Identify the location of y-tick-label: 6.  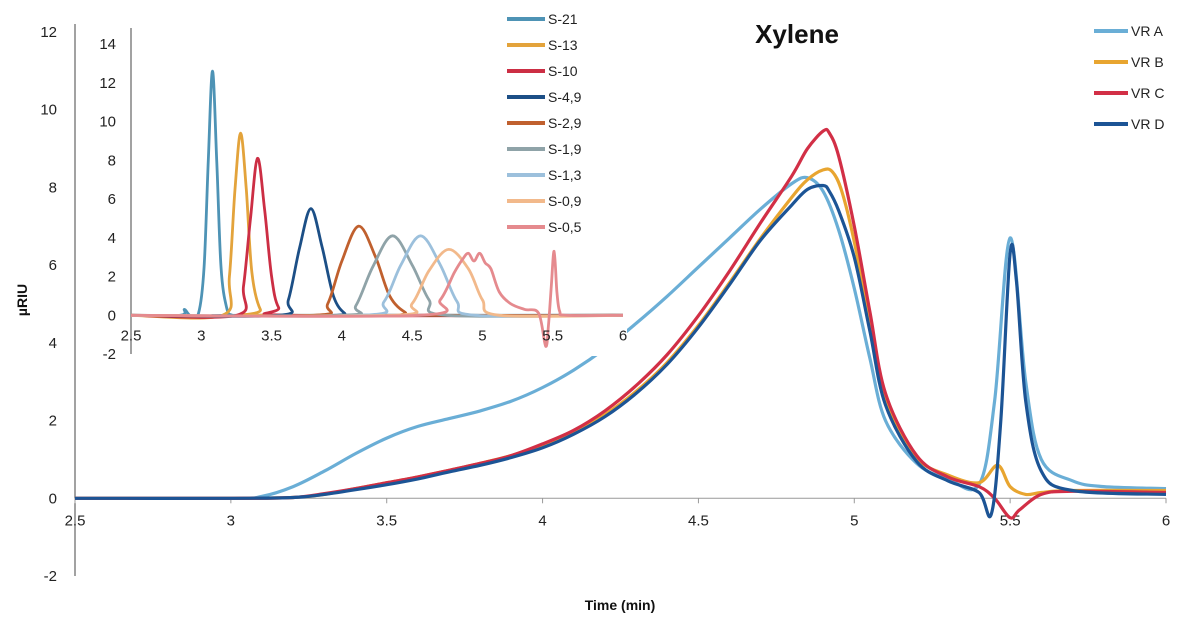
(53, 265).